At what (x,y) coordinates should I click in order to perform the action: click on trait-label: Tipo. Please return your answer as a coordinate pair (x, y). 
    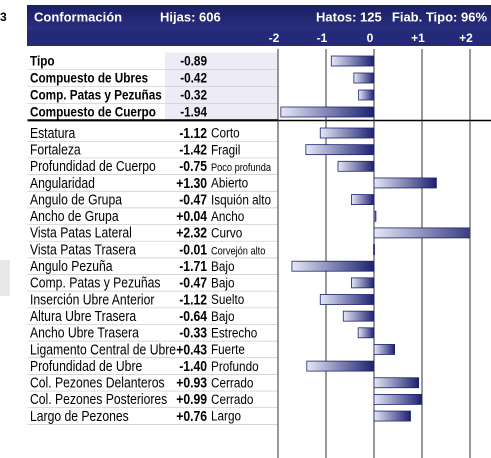
    Looking at the image, I should click on (42, 61).